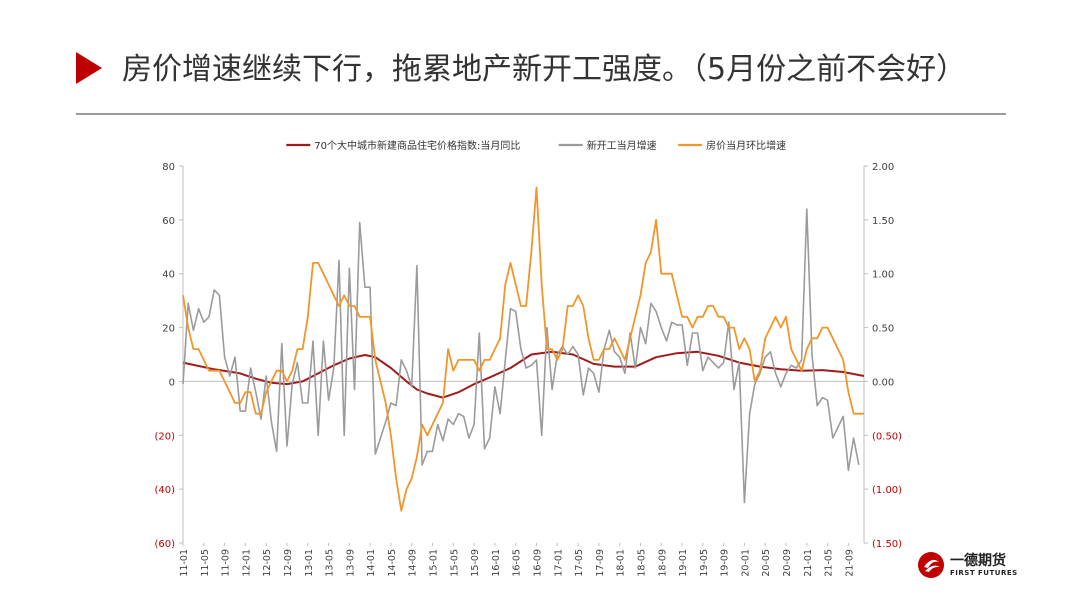 This screenshot has width=1080, height=608. What do you see at coordinates (600, 563) in the screenshot?
I see `x-axis-tick-label: 17-09` at bounding box center [600, 563].